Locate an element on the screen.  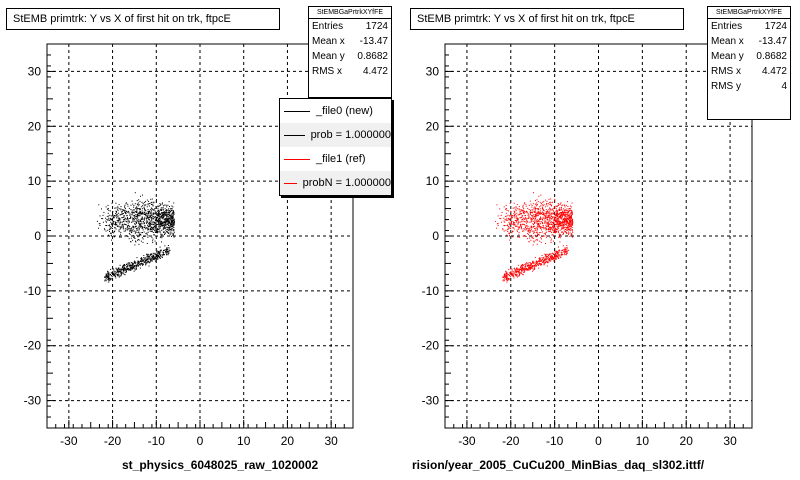
y-tick-label: -20 is located at coordinates (431, 346).